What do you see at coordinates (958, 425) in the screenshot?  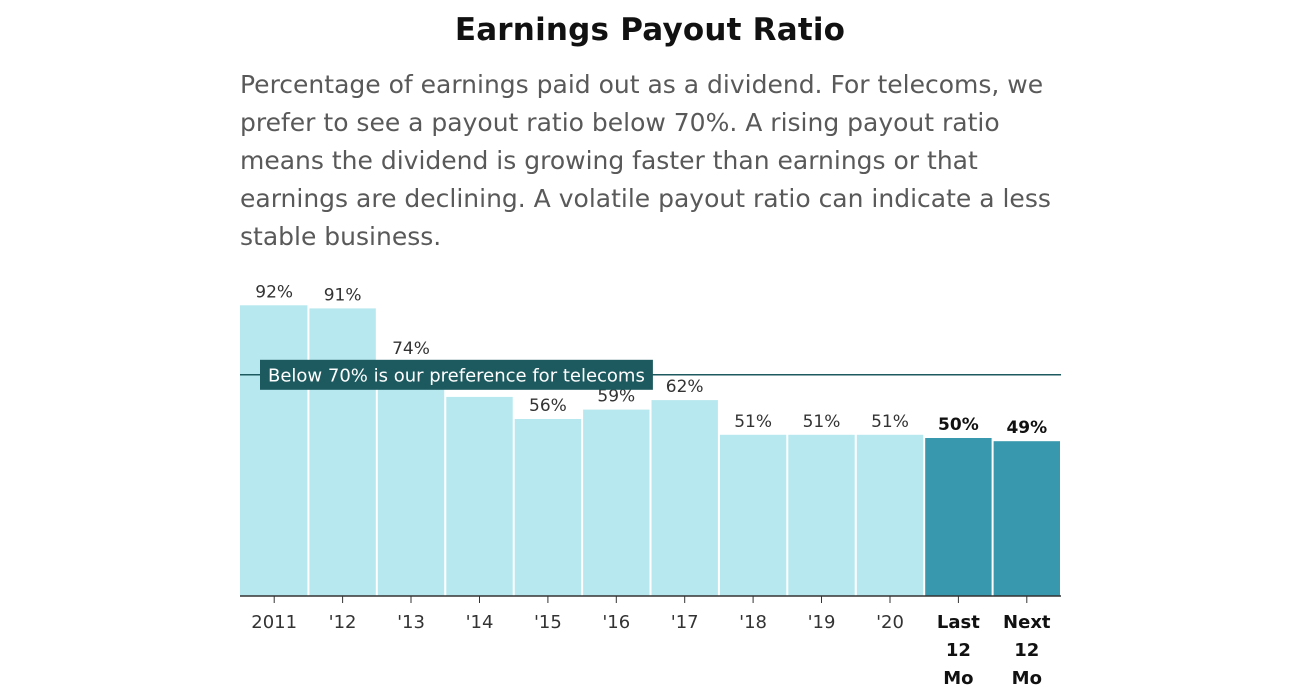 I see `bar-value-label-11: 50%` at bounding box center [958, 425].